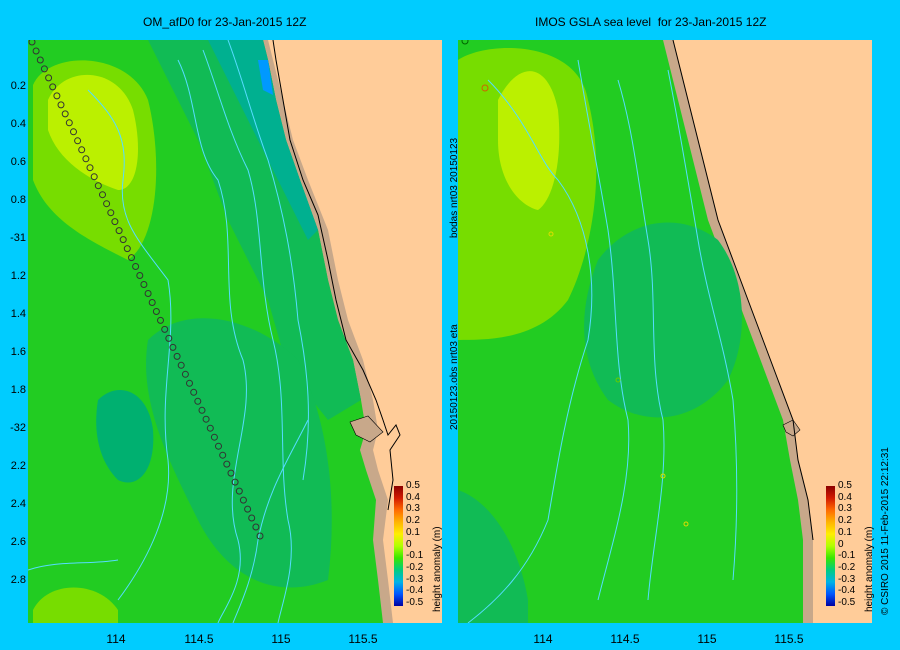 This screenshot has width=900, height=650. I want to click on y-tick-label: 2.4, so click(18, 504).